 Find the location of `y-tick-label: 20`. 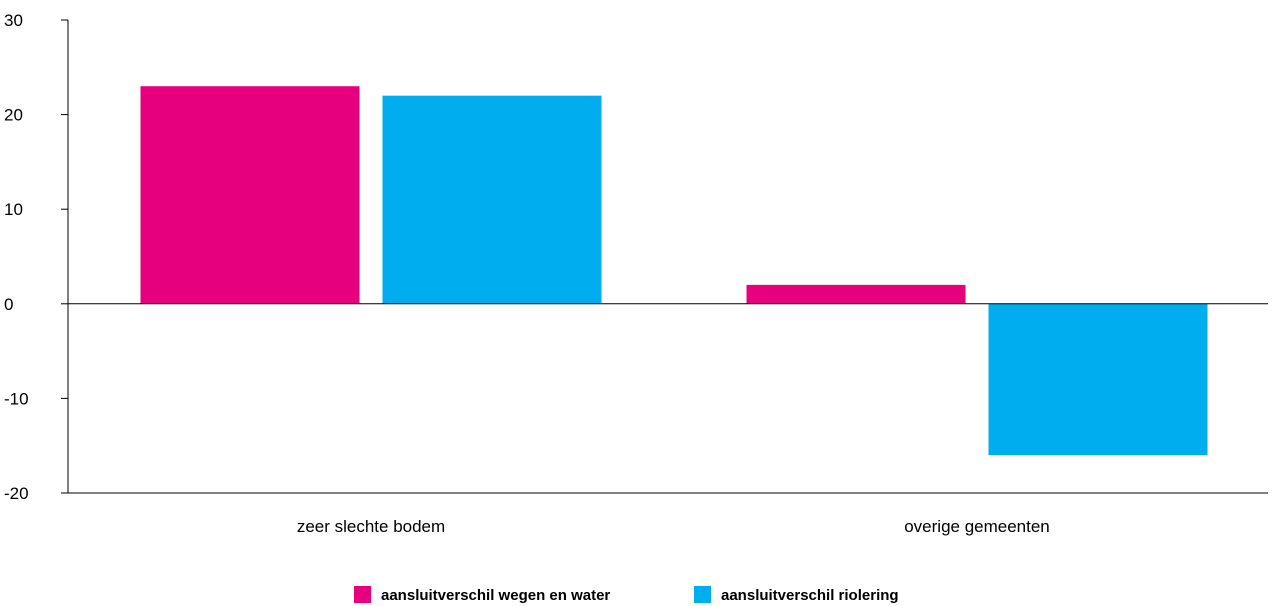

y-tick-label: 20 is located at coordinates (13, 115).